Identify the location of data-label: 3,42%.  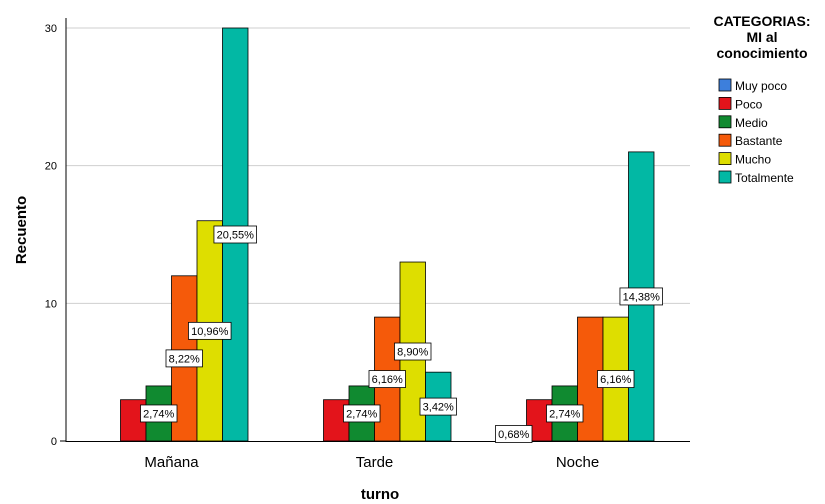
(438, 406).